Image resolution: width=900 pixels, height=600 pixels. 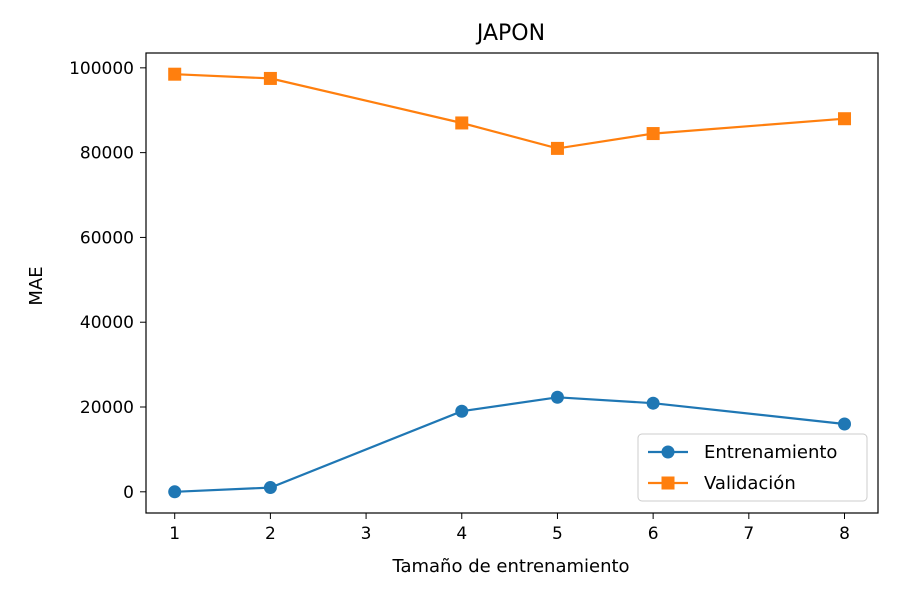 I want to click on x-tick-label: 7, so click(x=748, y=534).